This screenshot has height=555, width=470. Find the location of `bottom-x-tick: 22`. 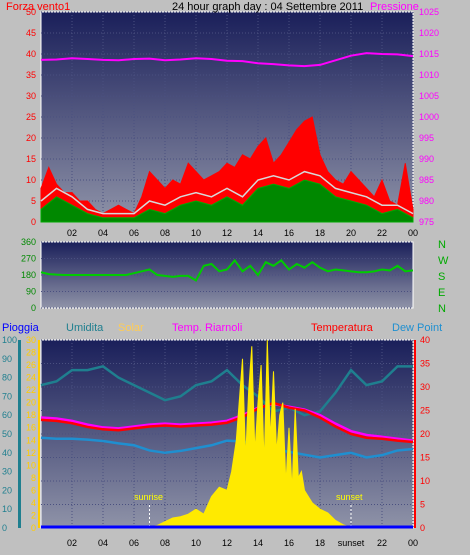

bottom-x-tick: 22 is located at coordinates (382, 543).